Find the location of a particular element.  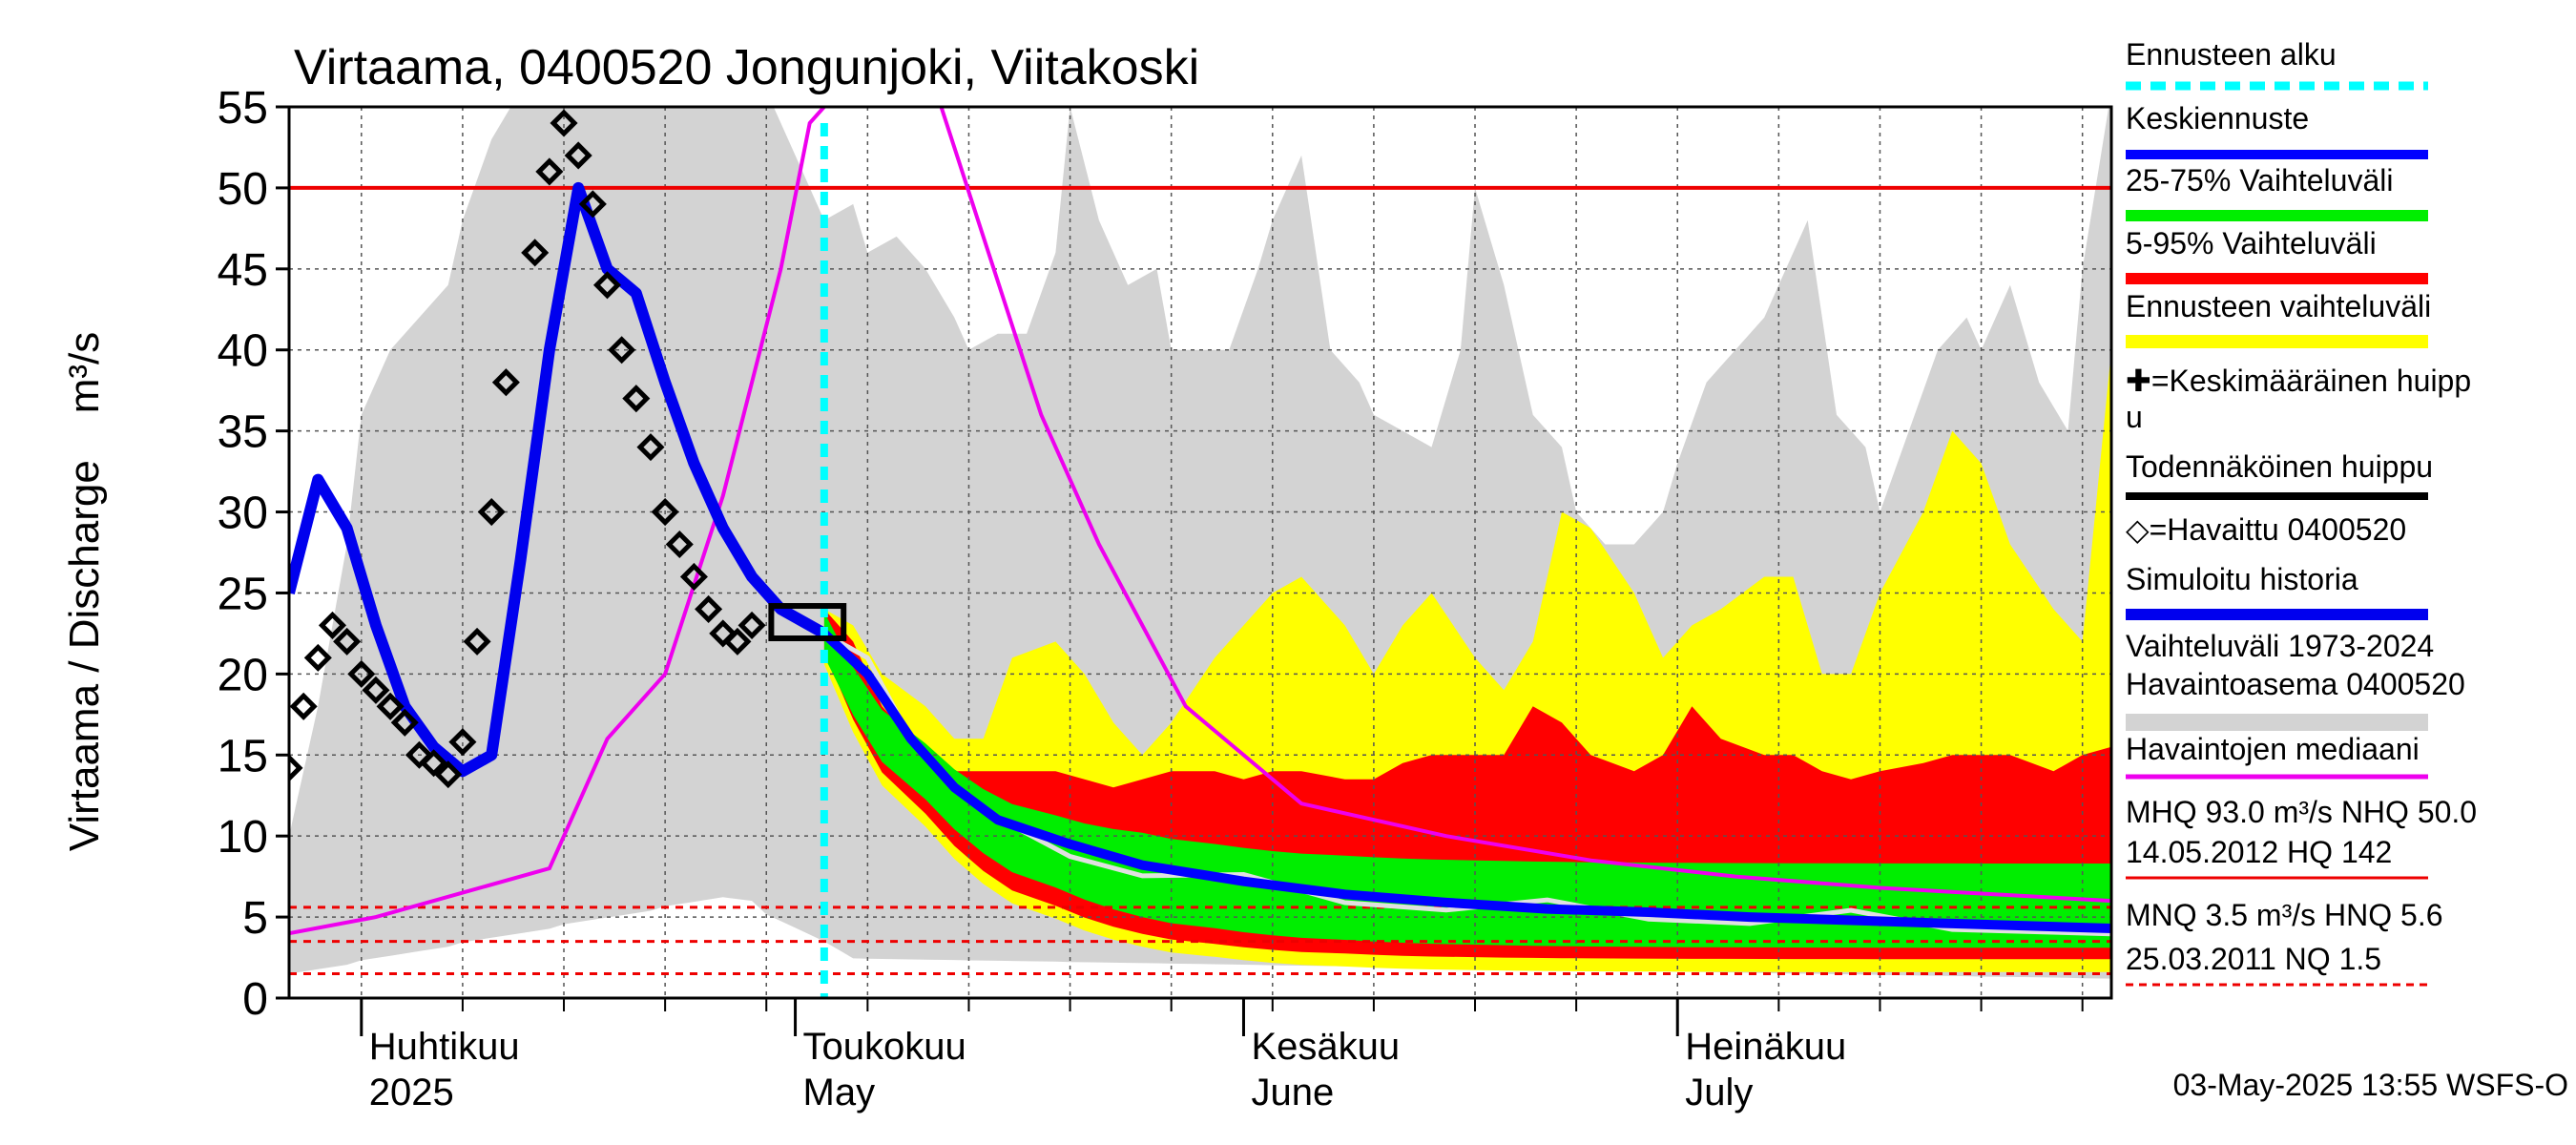

x-month-label-fi: Heinäkuu is located at coordinates (1765, 1047).